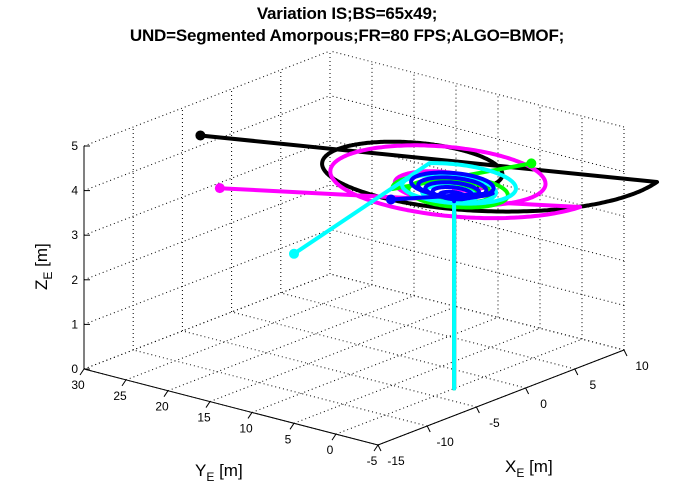  Describe the element at coordinates (347, 13) in the screenshot. I see `chart-title-line-1: Variation IS;BS=65x49;` at that location.